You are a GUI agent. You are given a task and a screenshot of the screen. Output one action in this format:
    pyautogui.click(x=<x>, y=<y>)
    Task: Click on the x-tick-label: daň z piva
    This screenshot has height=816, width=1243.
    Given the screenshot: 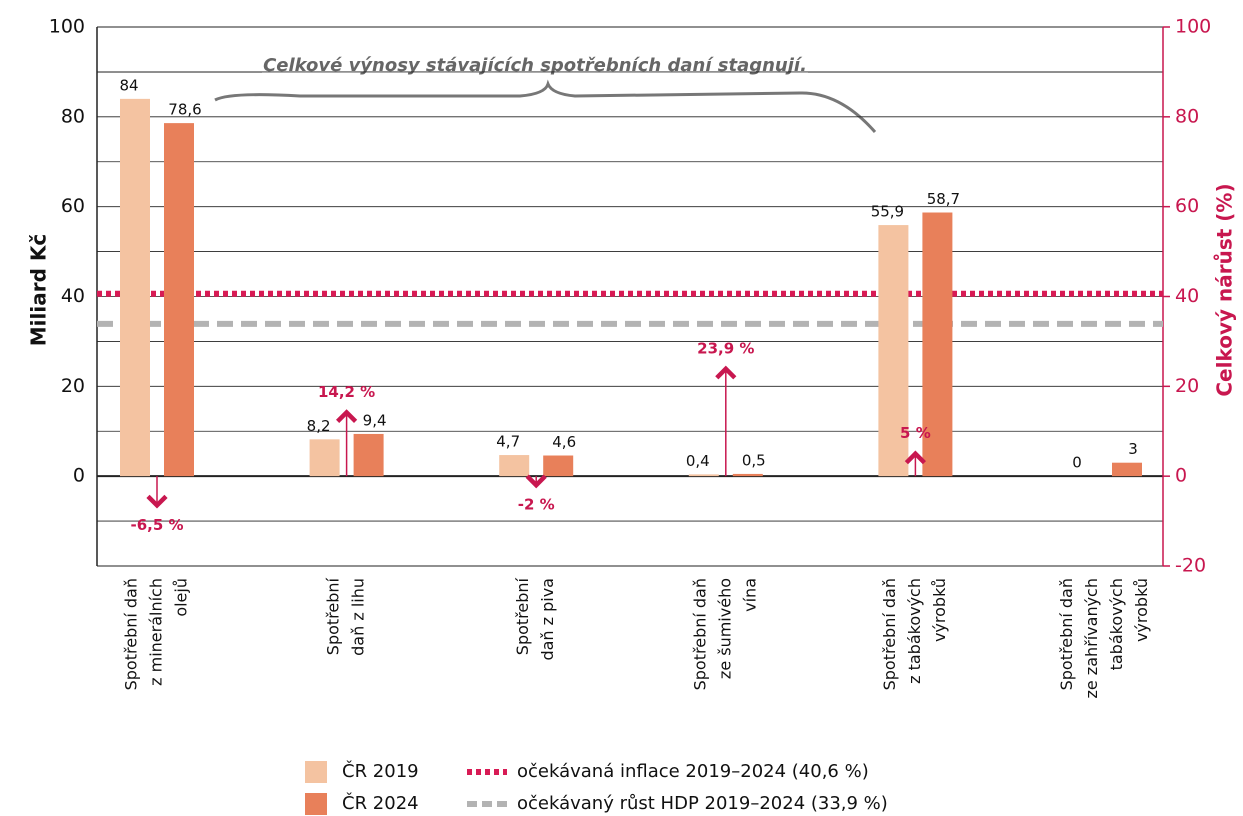 What is the action you would take?
    pyautogui.click(x=547, y=619)
    